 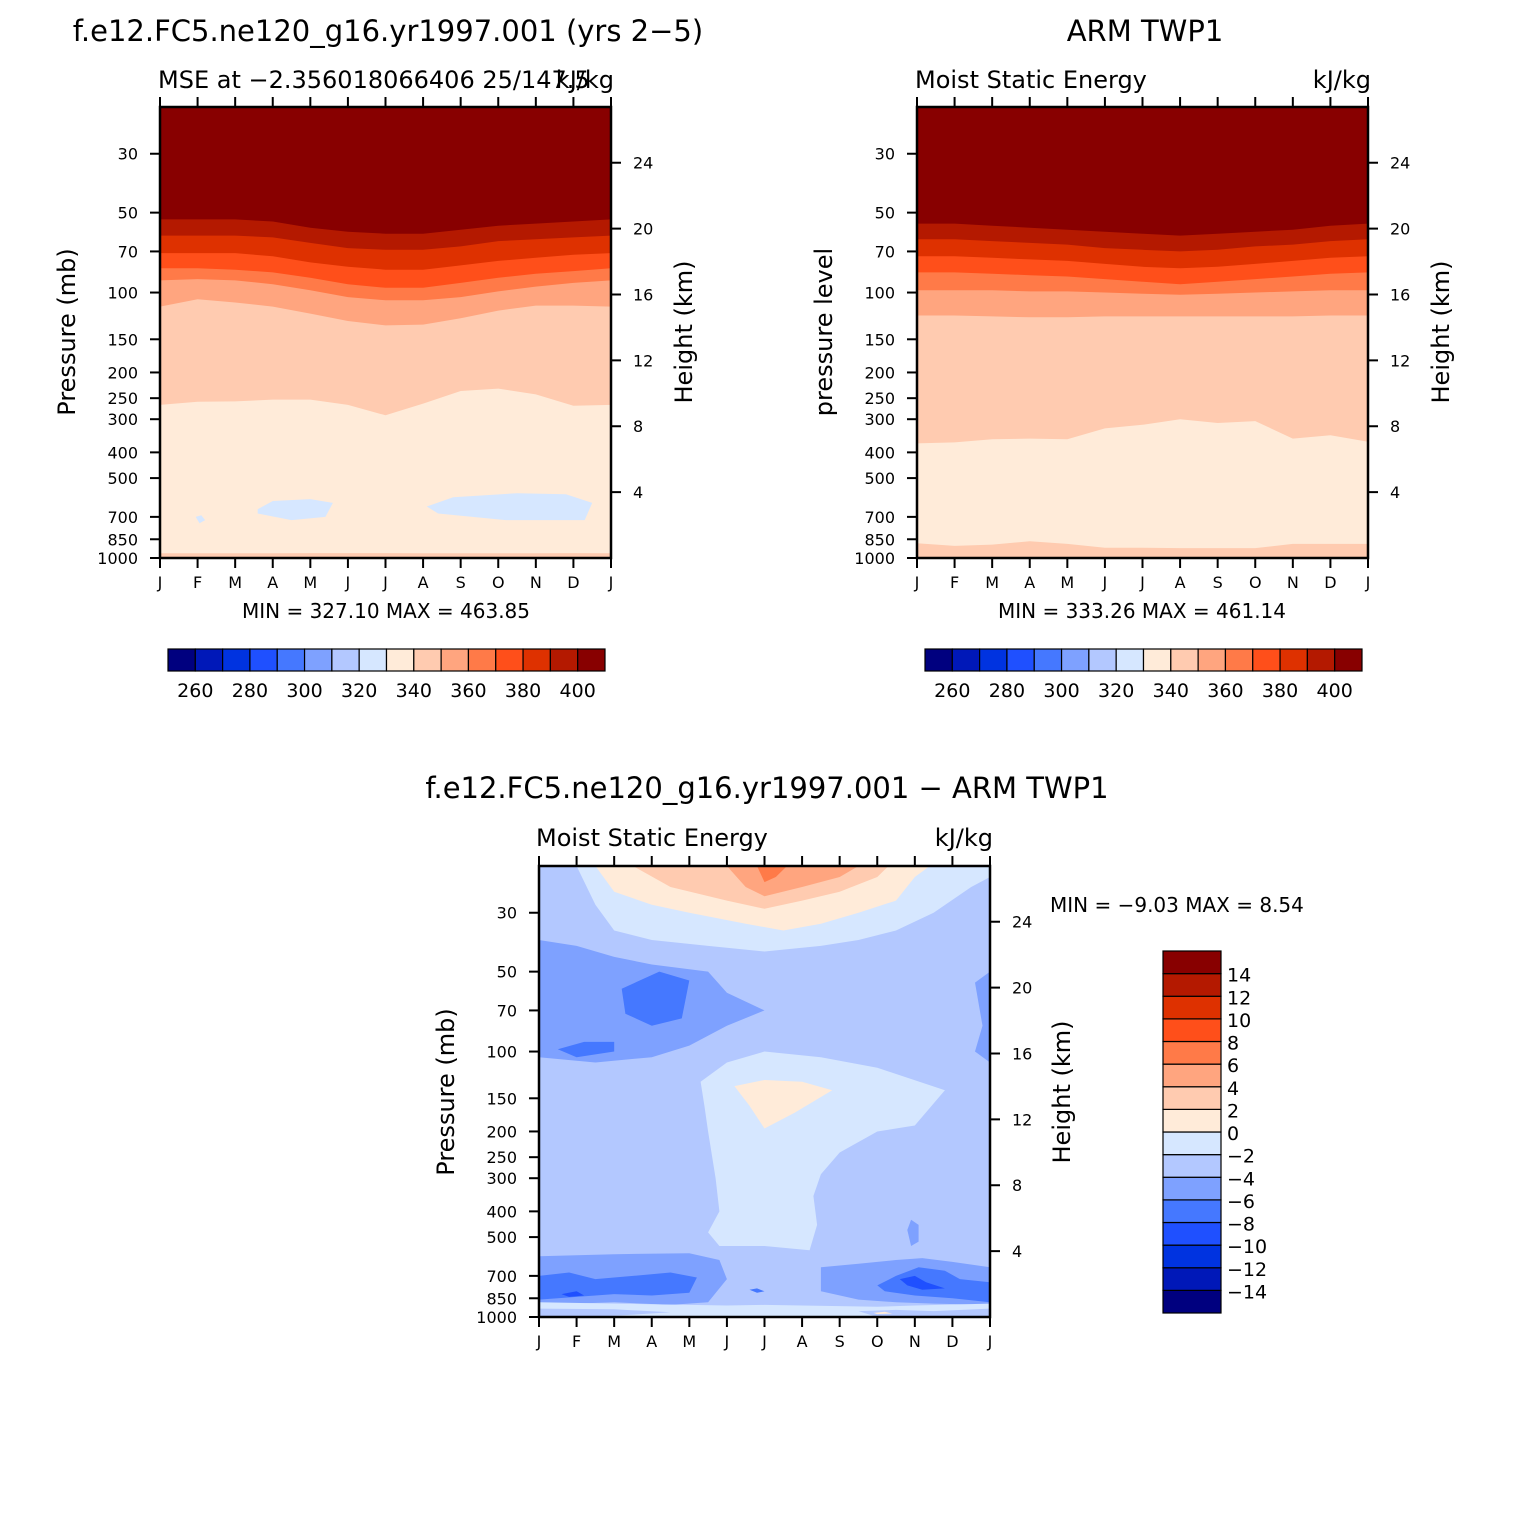 I want to click on x-tick-label: F, so click(x=576, y=1341).